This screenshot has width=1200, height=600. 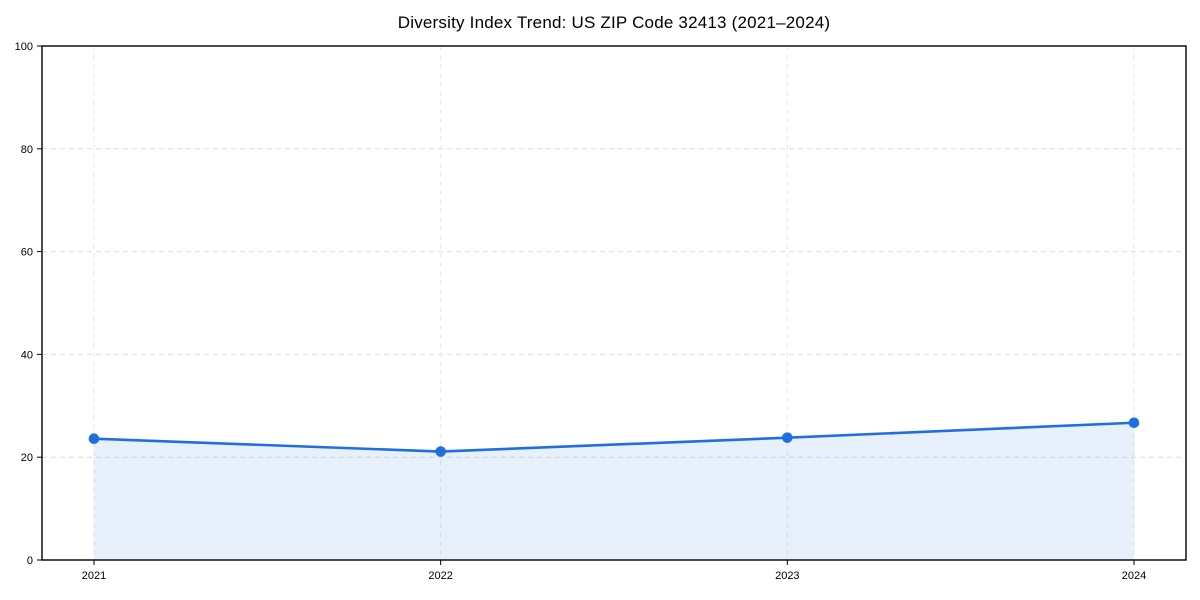 What do you see at coordinates (27, 253) in the screenshot?
I see `y-tick-label: 60` at bounding box center [27, 253].